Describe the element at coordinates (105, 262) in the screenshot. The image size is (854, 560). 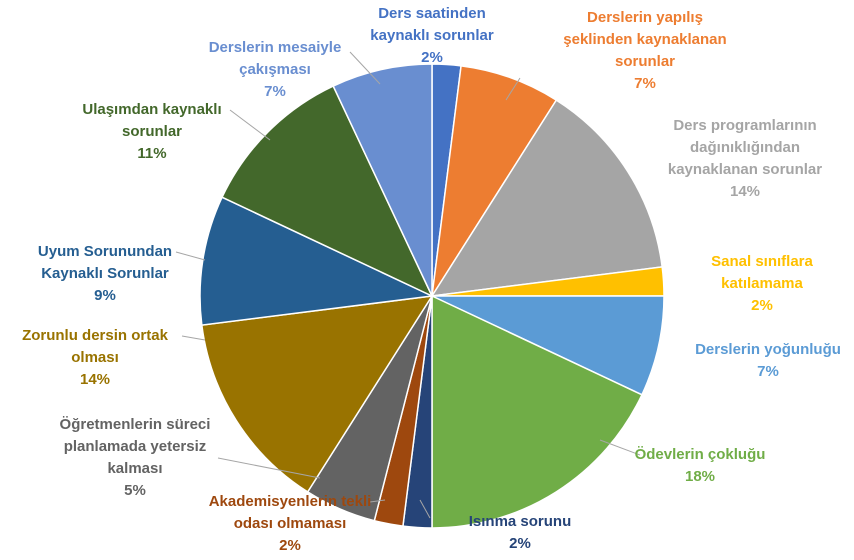
I see `slice-label: Uyum Sorunundan Kaynaklı Sorunlar` at that location.